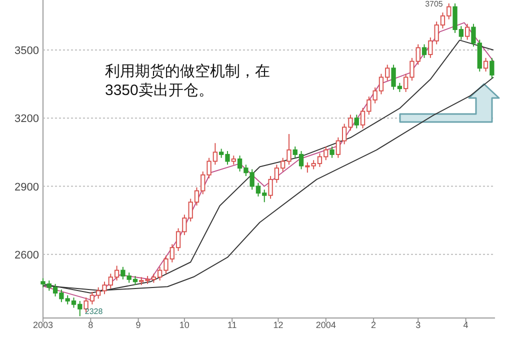  Describe the element at coordinates (326, 325) in the screenshot. I see `x-tick-label: 2004` at that location.